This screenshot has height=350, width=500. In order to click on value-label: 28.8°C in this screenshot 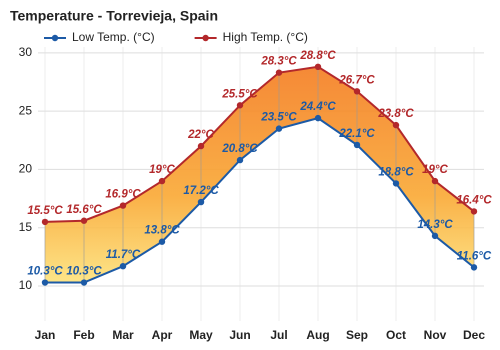, I will do `click(317, 56)`.